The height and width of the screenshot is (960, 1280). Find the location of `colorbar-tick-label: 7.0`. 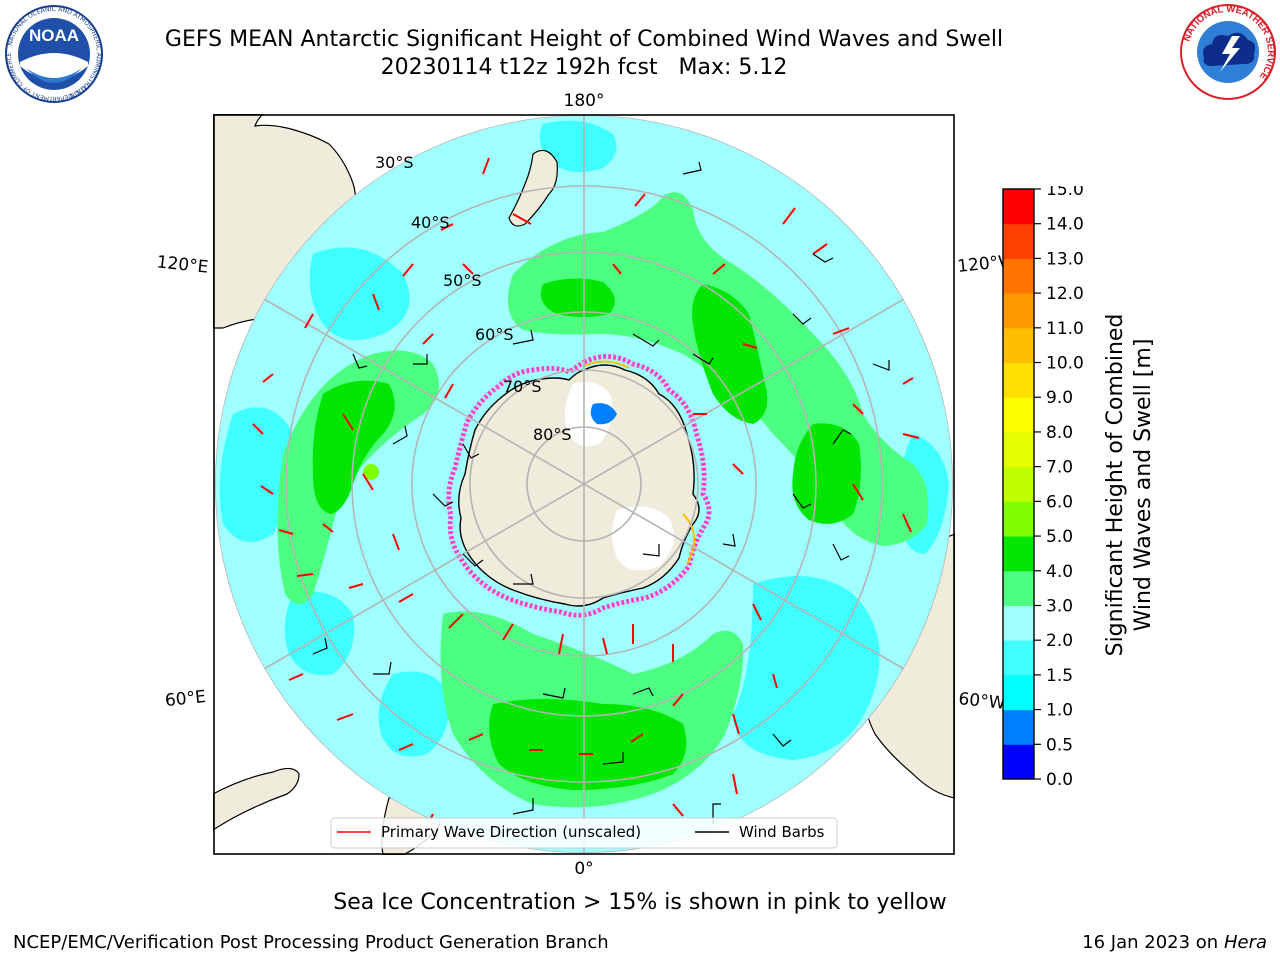

colorbar-tick-label: 7.0 is located at coordinates (1059, 468).